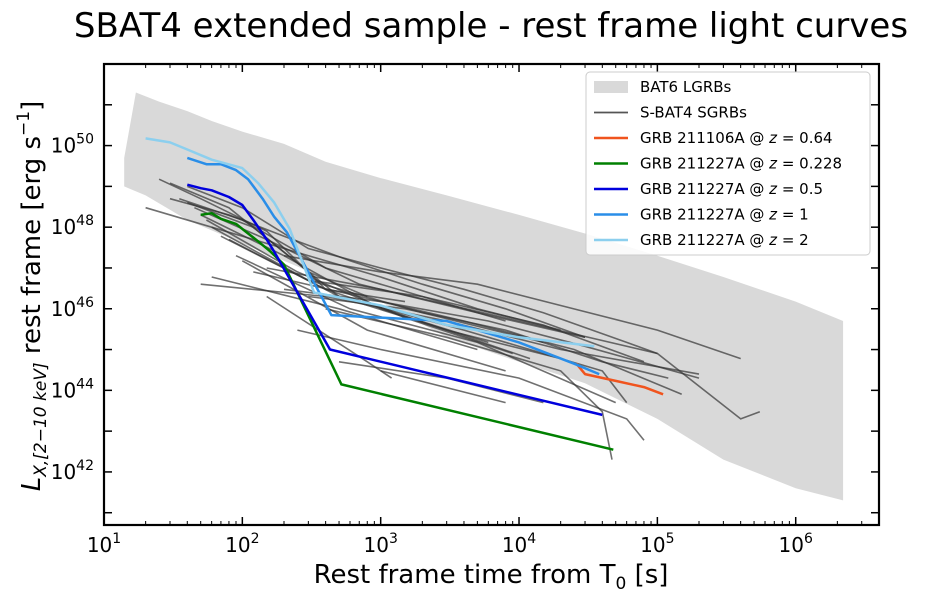 The width and height of the screenshot is (926, 601). What do you see at coordinates (72, 471) in the screenshot?
I see `y-tick-label: 1042` at bounding box center [72, 471].